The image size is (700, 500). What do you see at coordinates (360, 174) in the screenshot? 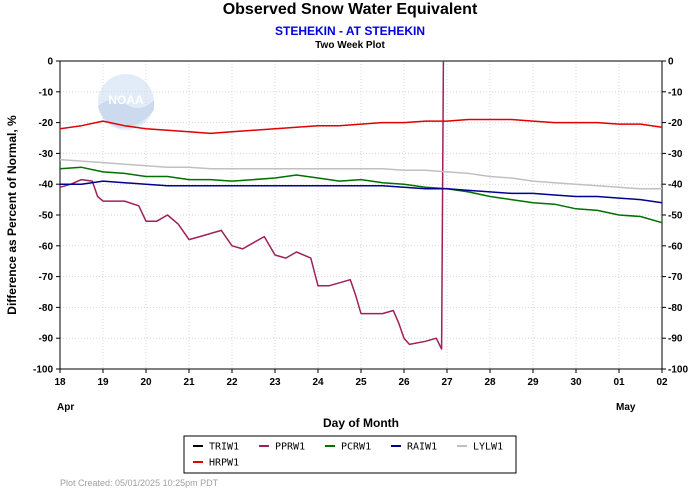
I see `series-line-lylw1` at bounding box center [360, 174].